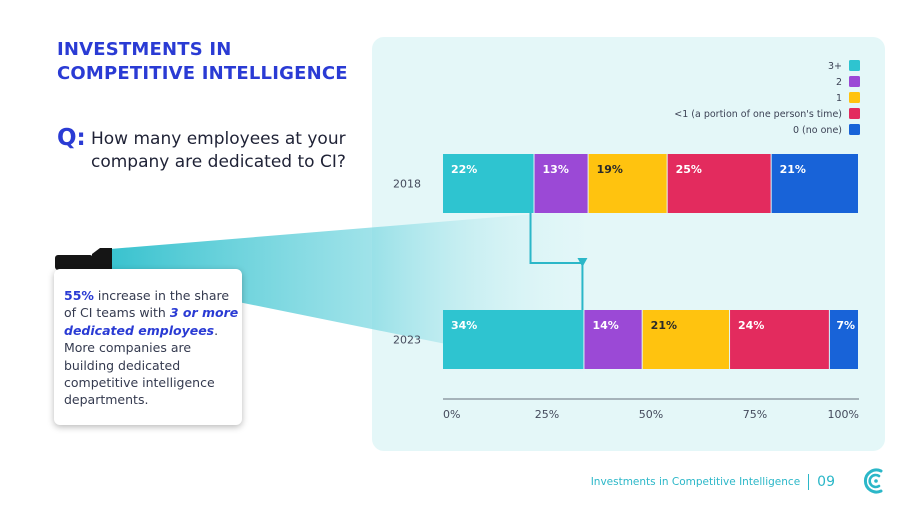  I want to click on category-label-2023: 2023, so click(407, 340).